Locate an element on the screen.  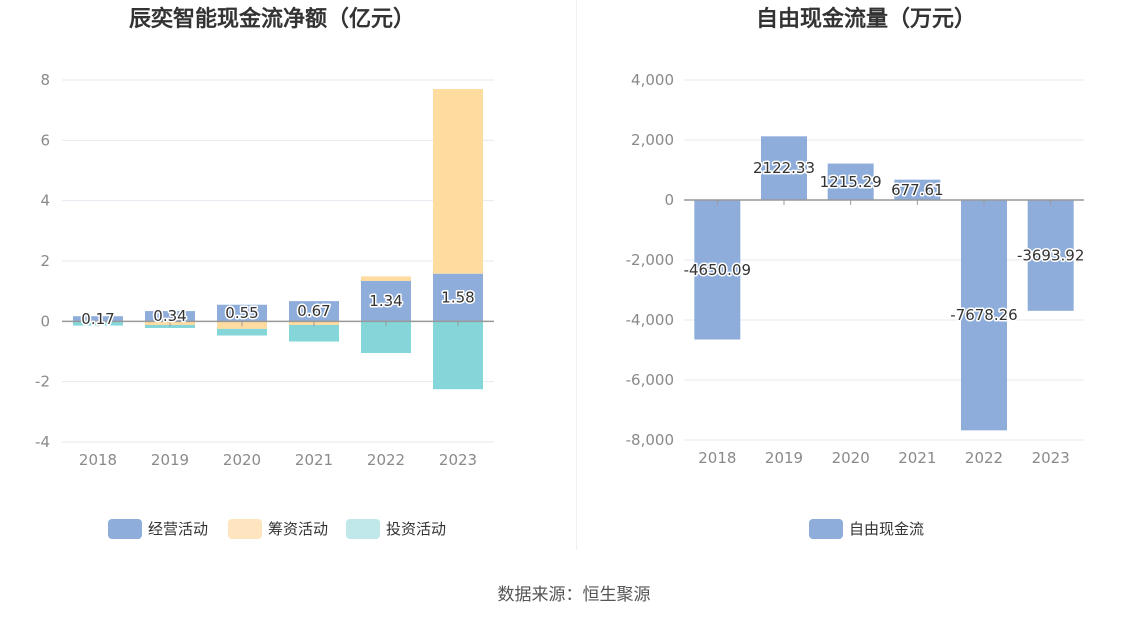
data-label: 1.58 is located at coordinates (457, 298).